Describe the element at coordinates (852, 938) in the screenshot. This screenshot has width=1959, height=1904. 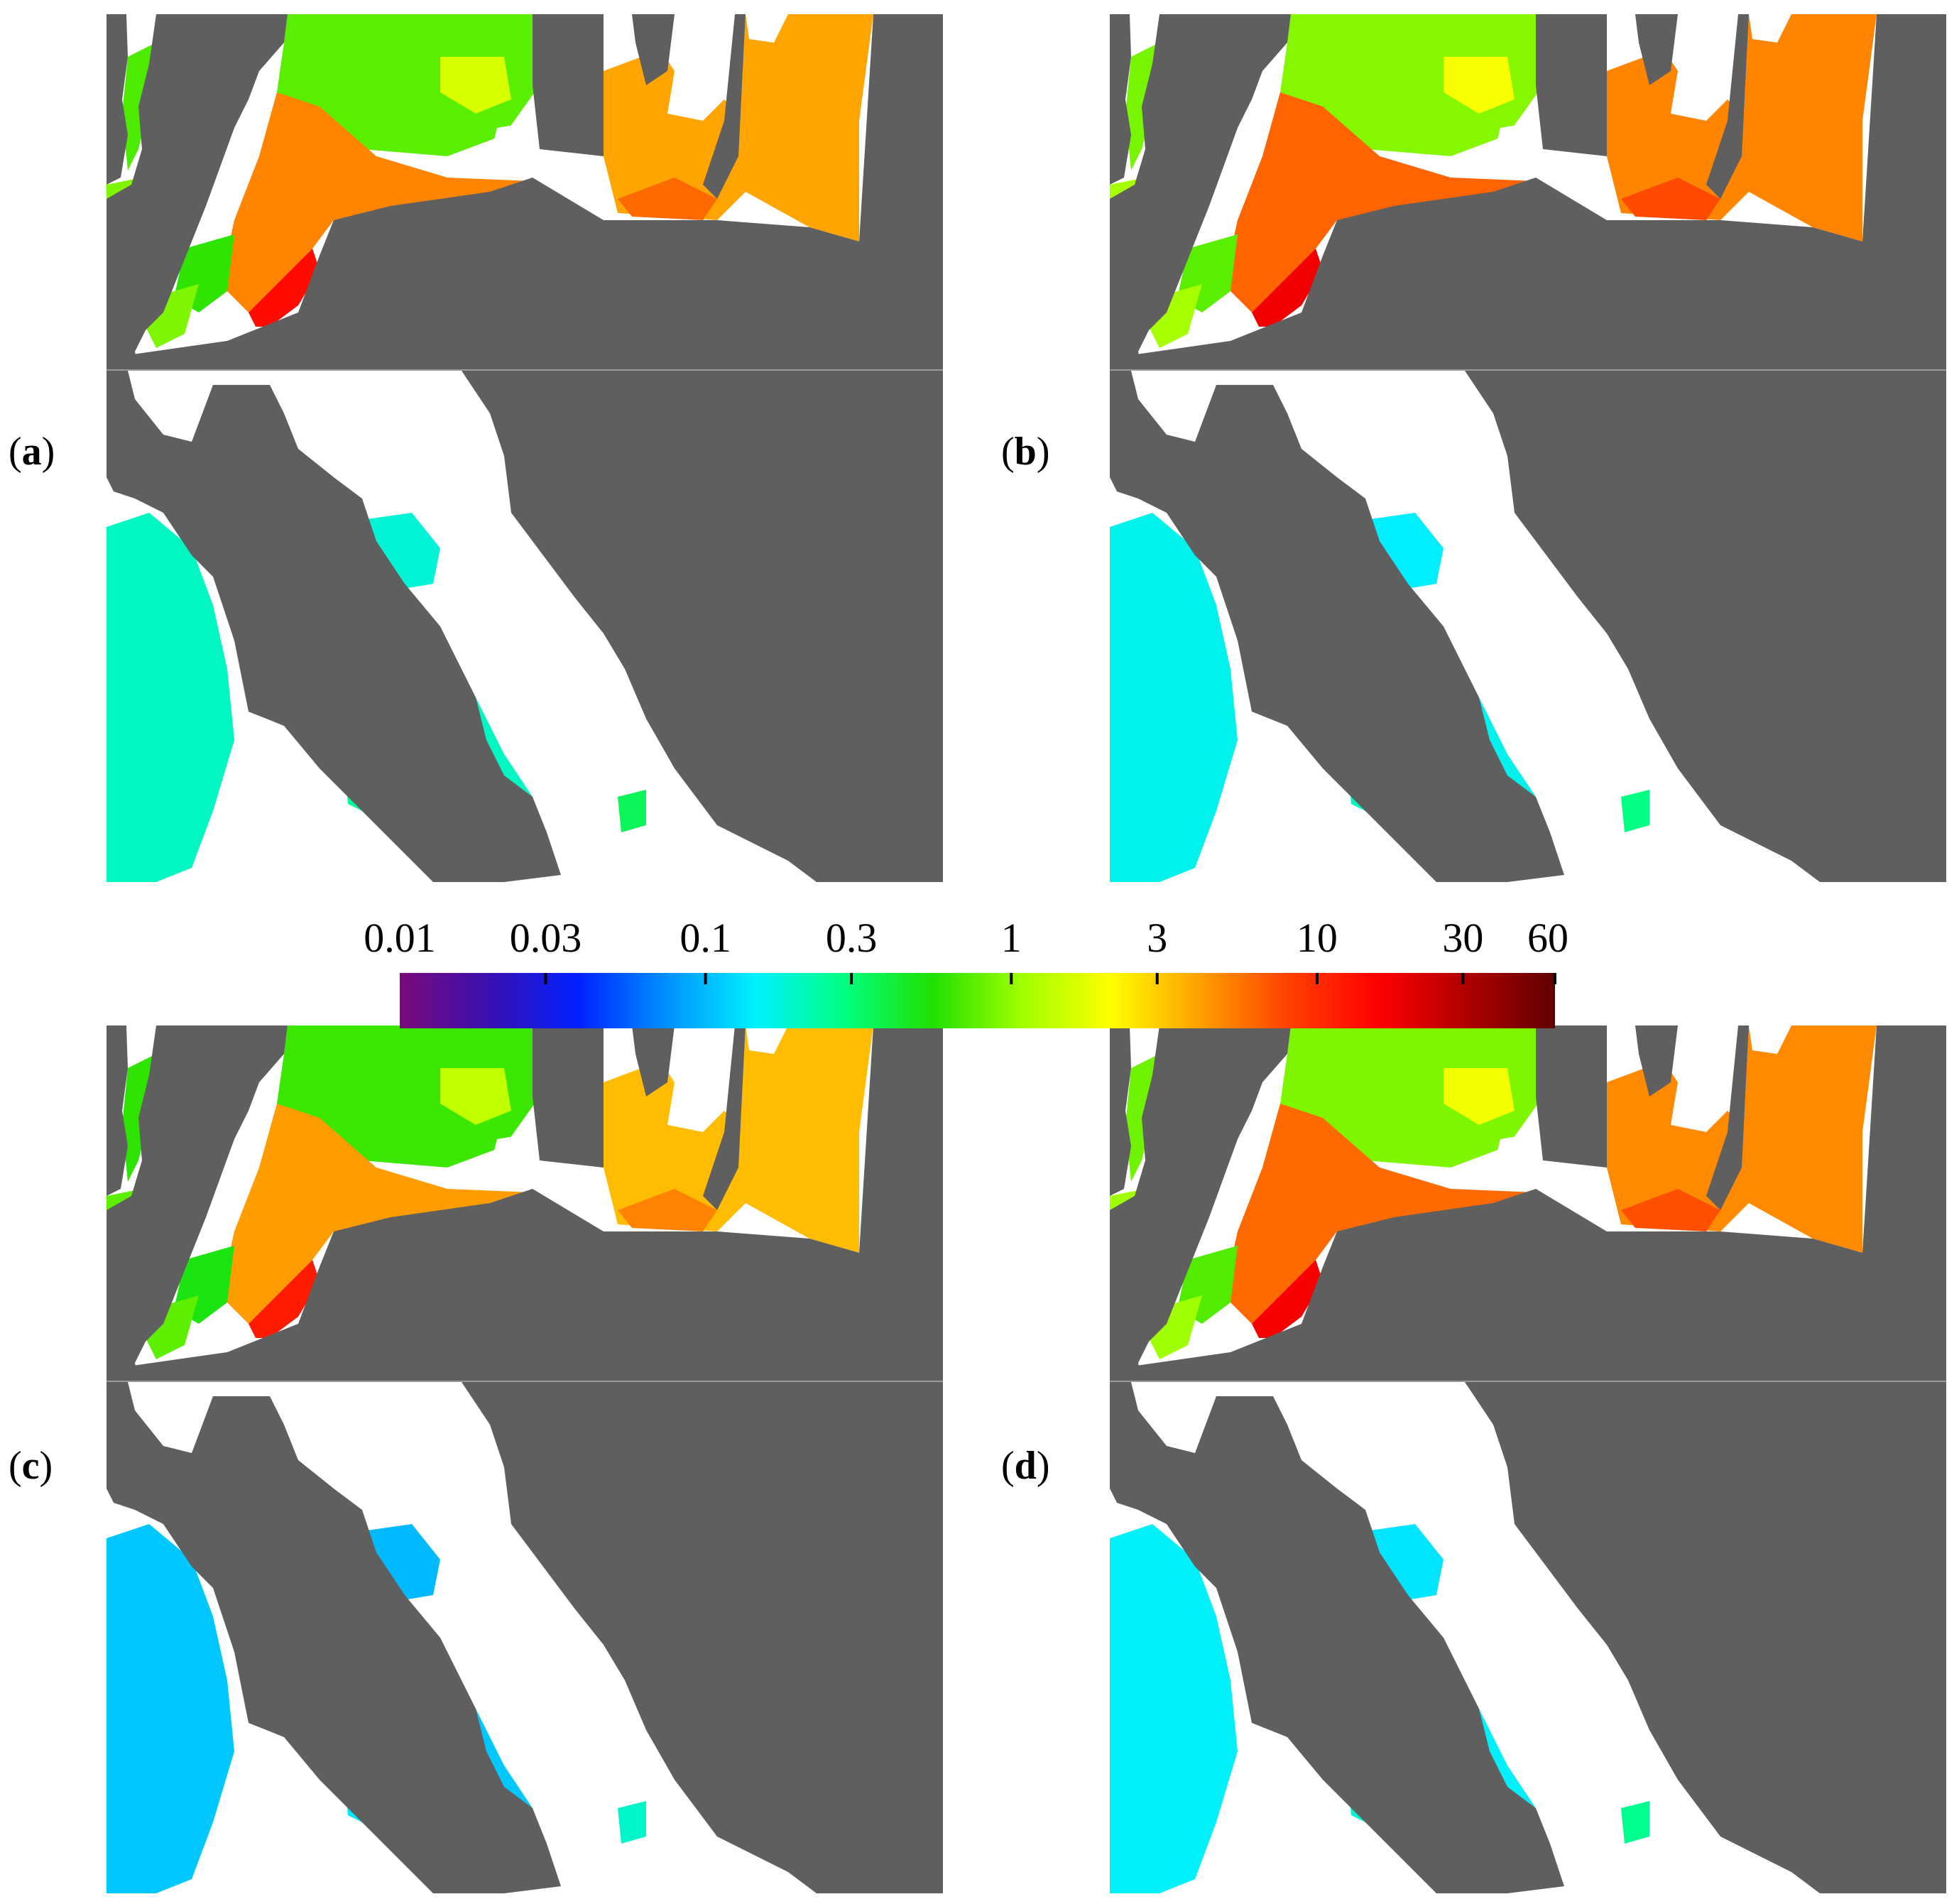
I see `colorbar-tick-label: 0.3` at that location.